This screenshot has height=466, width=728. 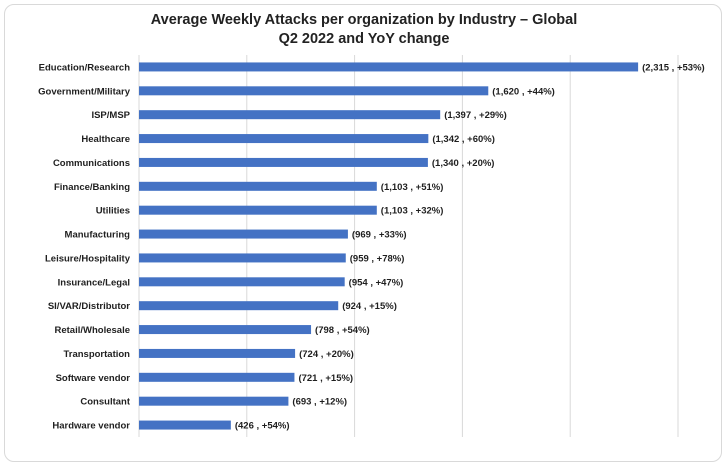 I want to click on category-label: Government/Military, so click(x=84, y=91).